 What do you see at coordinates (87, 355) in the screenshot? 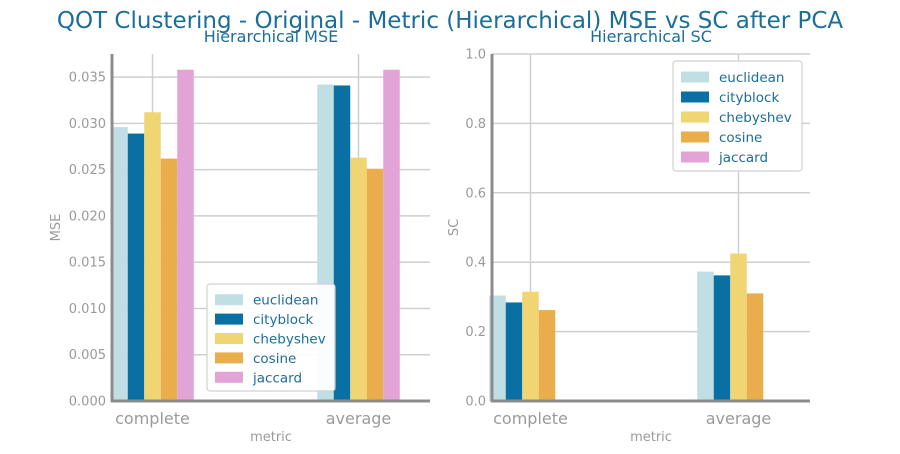
I see `y-tick-label: 0.005` at bounding box center [87, 355].